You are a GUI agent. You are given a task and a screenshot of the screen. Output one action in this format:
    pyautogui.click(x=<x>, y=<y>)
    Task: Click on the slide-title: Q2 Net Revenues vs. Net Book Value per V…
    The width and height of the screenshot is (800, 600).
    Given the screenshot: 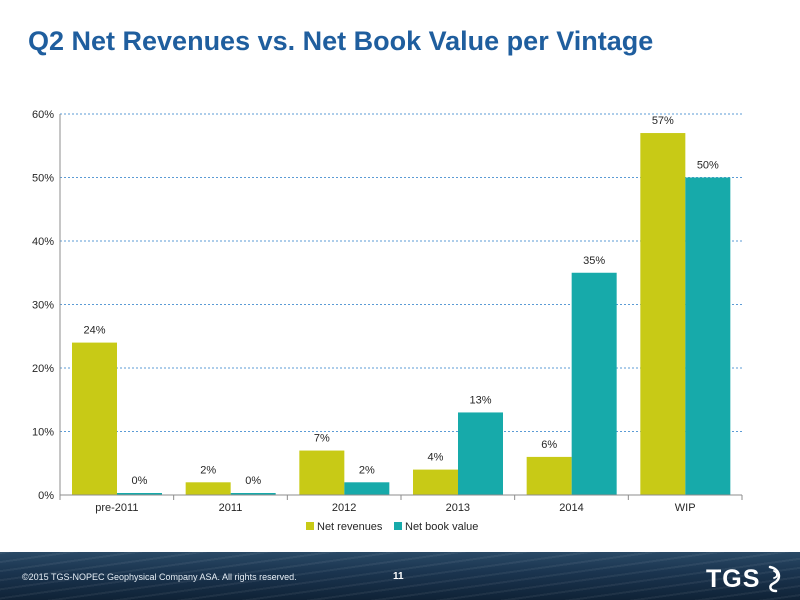 What is the action you would take?
    pyautogui.click(x=341, y=41)
    